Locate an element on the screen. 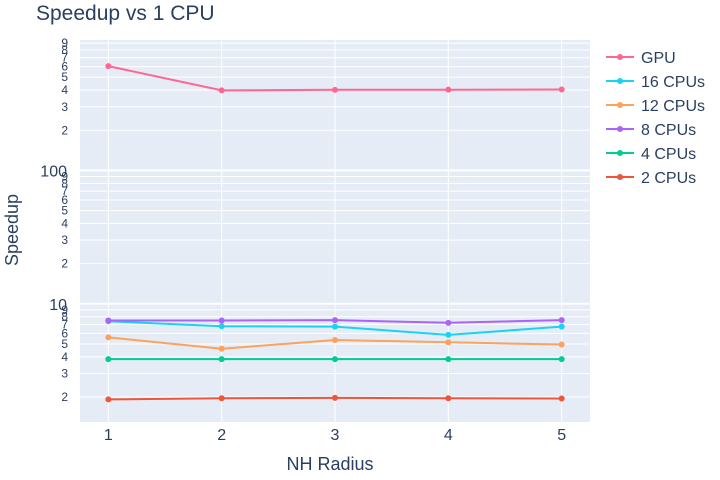 This screenshot has height=480, width=720. legend-item: 8 CPUs is located at coordinates (651, 130).